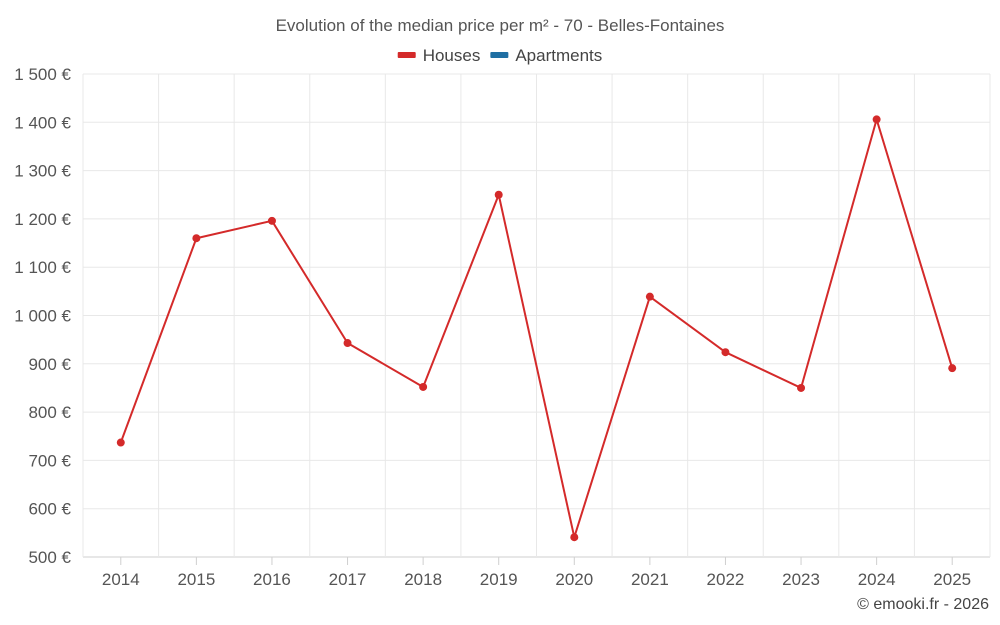 The height and width of the screenshot is (625, 1000). I want to click on y-tick-label: 1 000 €, so click(42, 316).